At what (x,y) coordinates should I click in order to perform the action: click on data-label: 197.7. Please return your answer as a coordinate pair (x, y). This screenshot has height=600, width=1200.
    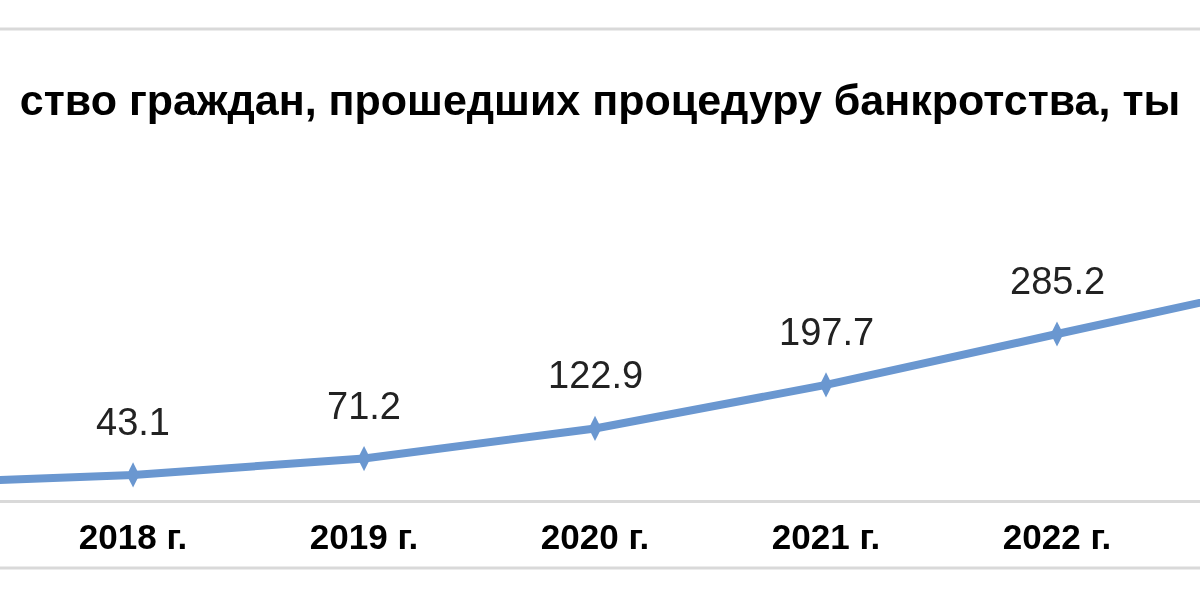
    Looking at the image, I should click on (827, 332).